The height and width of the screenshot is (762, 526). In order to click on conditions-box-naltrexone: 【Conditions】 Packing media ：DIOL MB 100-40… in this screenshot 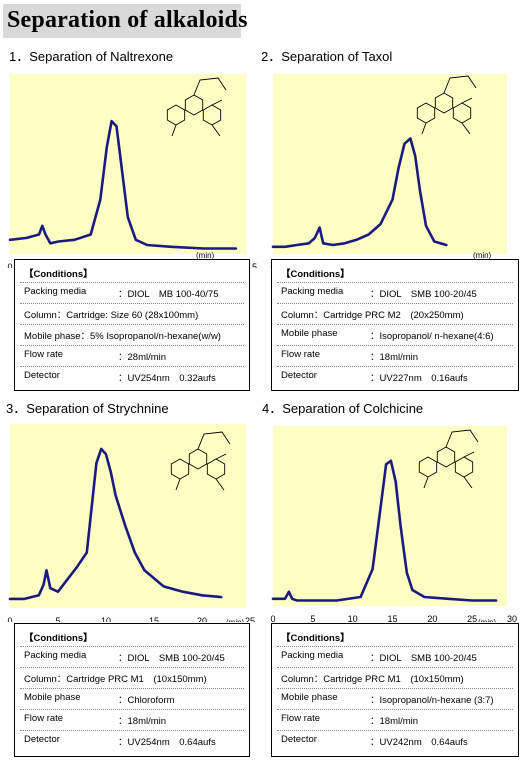, I will do `click(132, 325)`.